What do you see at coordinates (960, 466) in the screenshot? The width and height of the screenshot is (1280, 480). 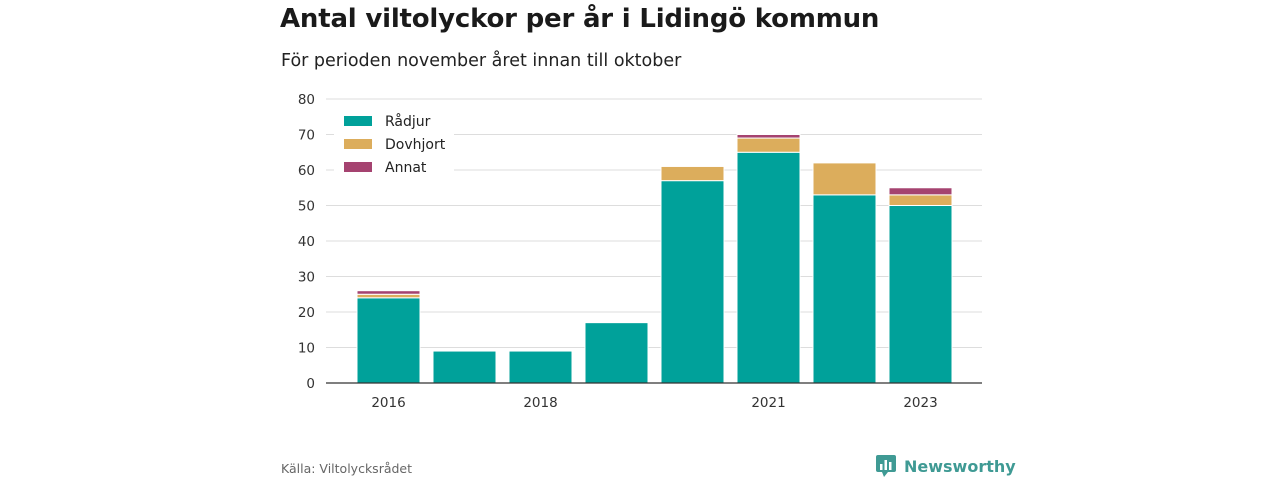 I see `brand-name: Newsworthy` at bounding box center [960, 466].